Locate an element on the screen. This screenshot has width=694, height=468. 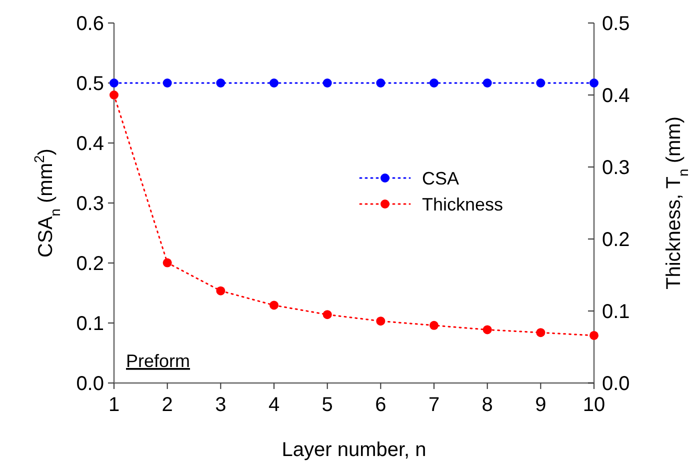
x-tick-label: 4 is located at coordinates (274, 405).